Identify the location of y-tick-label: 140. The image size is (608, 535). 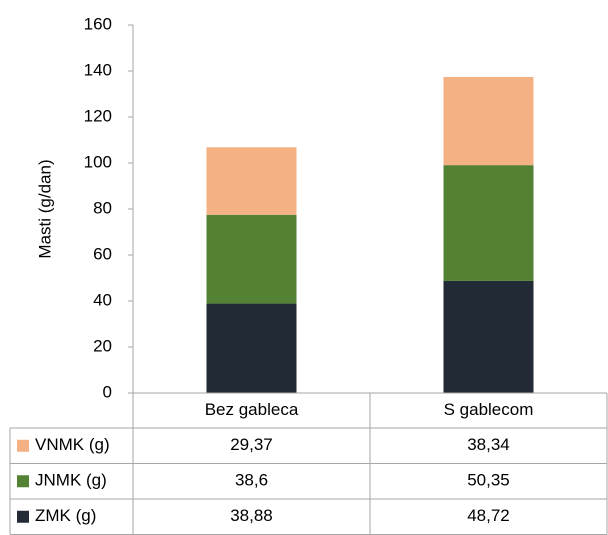
(98, 69).